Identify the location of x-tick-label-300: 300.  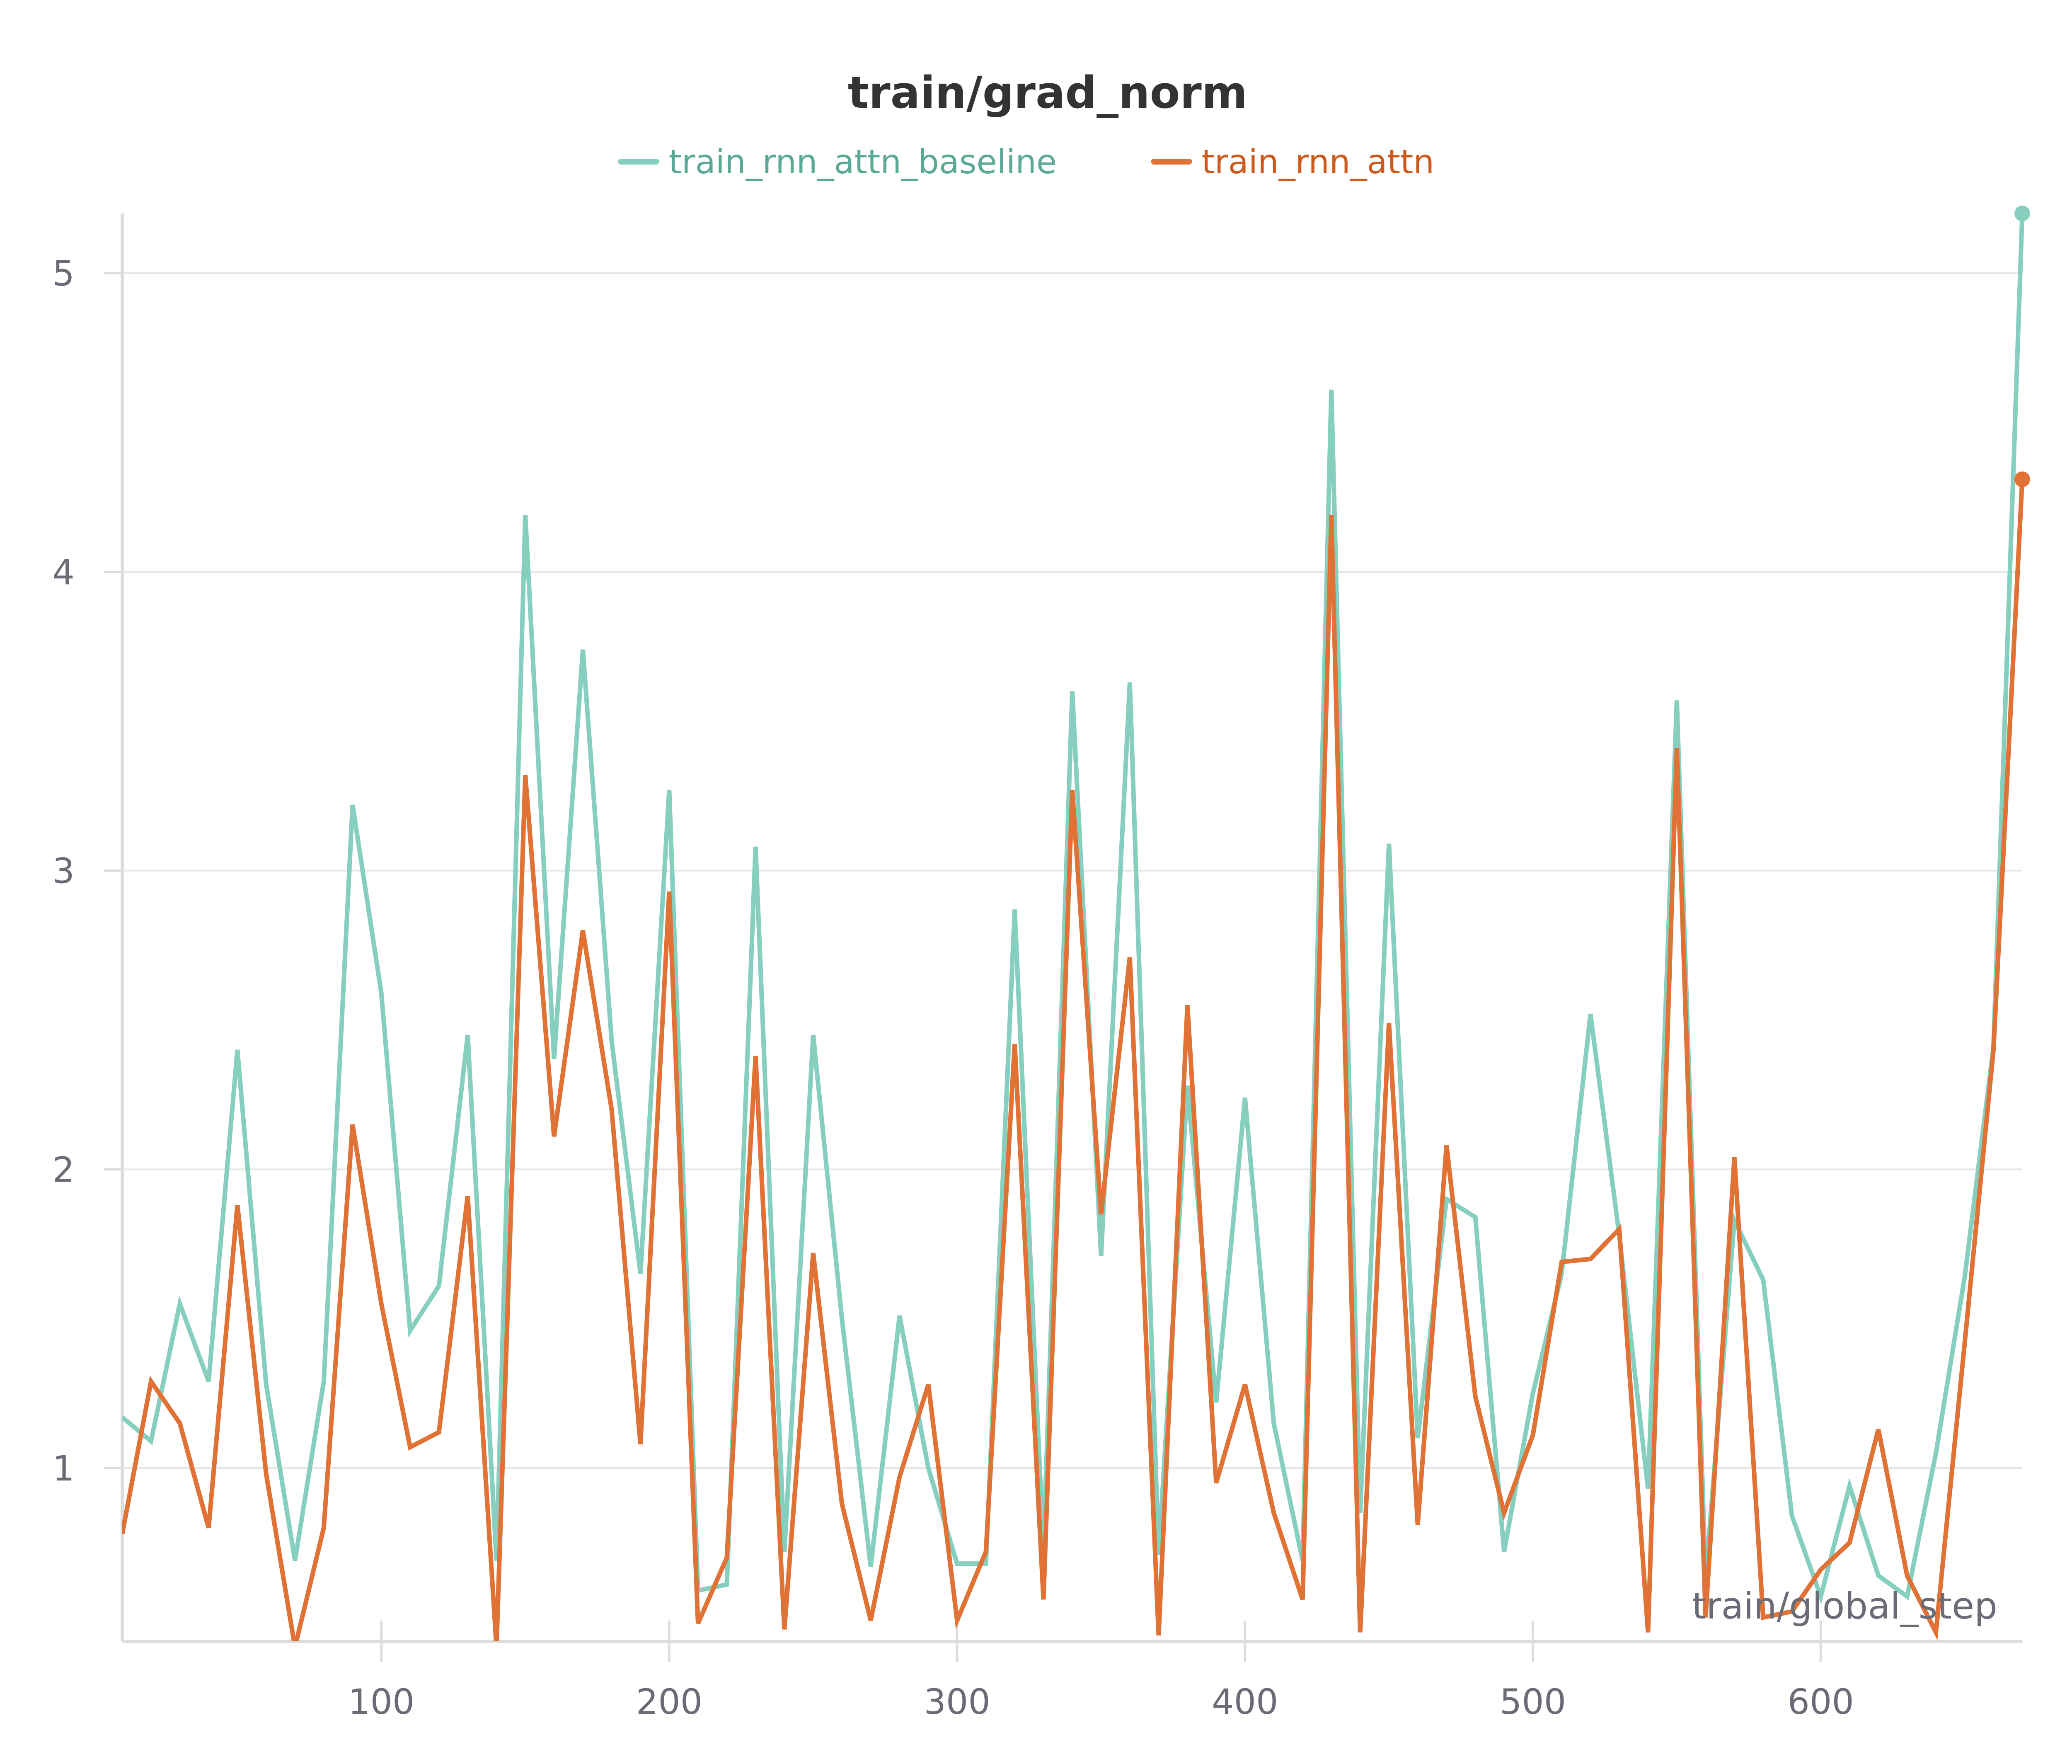
(957, 1702).